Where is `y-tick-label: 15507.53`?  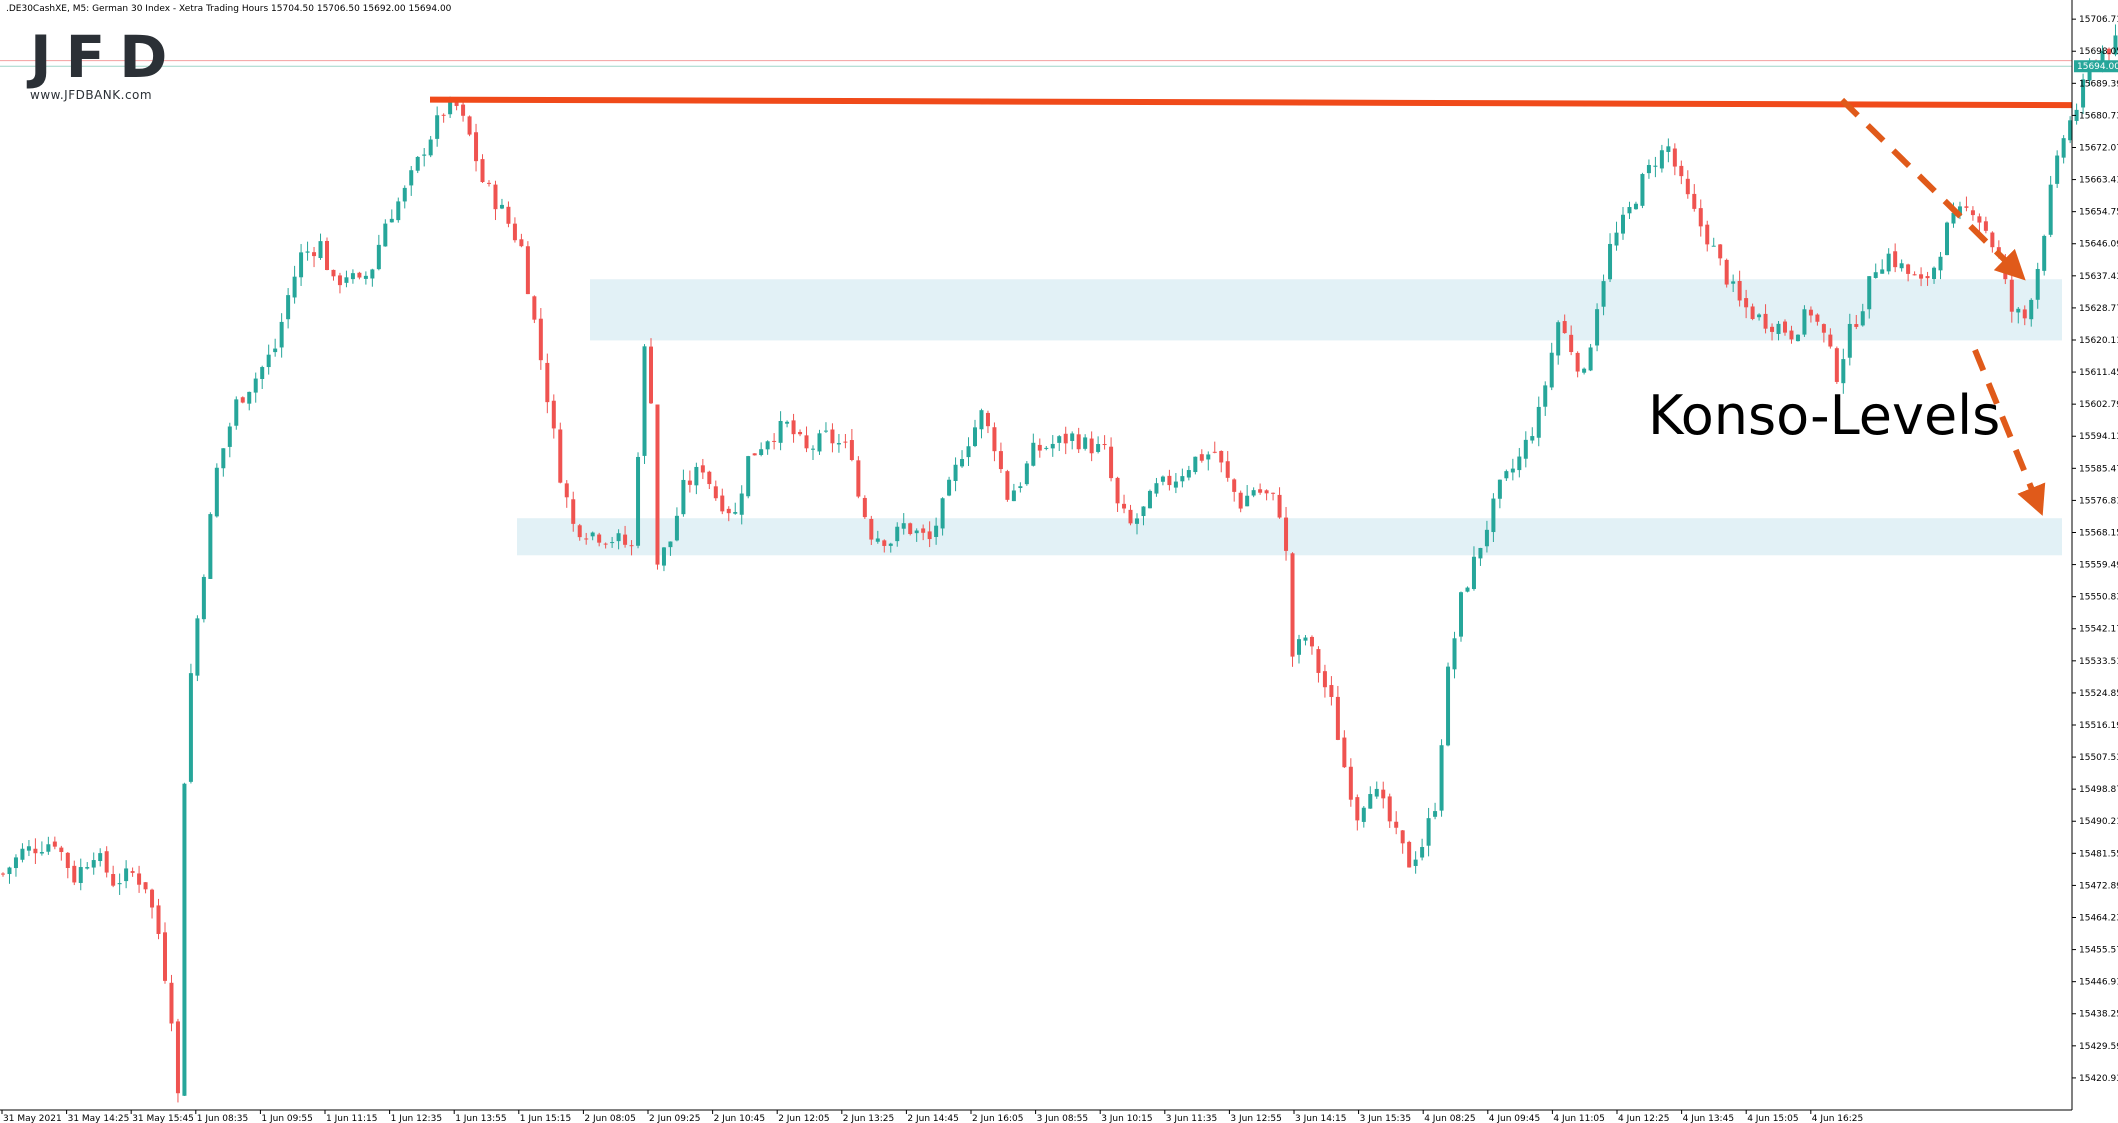 y-tick-label: 15507.53 is located at coordinates (2098, 758).